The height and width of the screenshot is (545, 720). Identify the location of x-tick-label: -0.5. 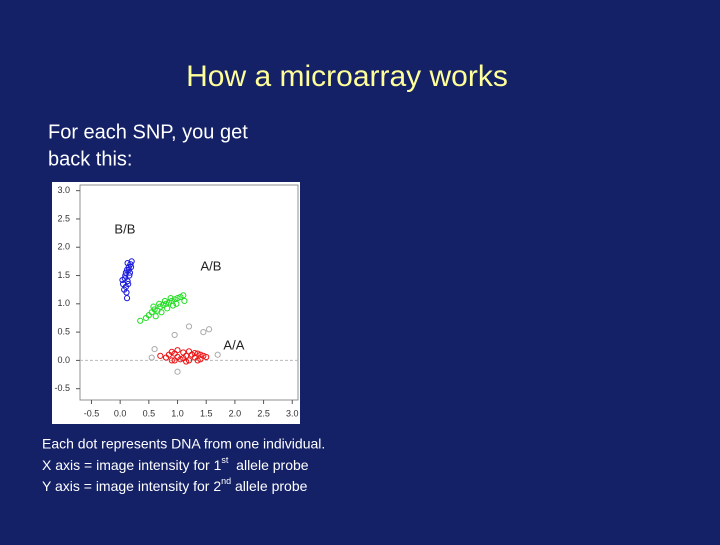
(92, 413).